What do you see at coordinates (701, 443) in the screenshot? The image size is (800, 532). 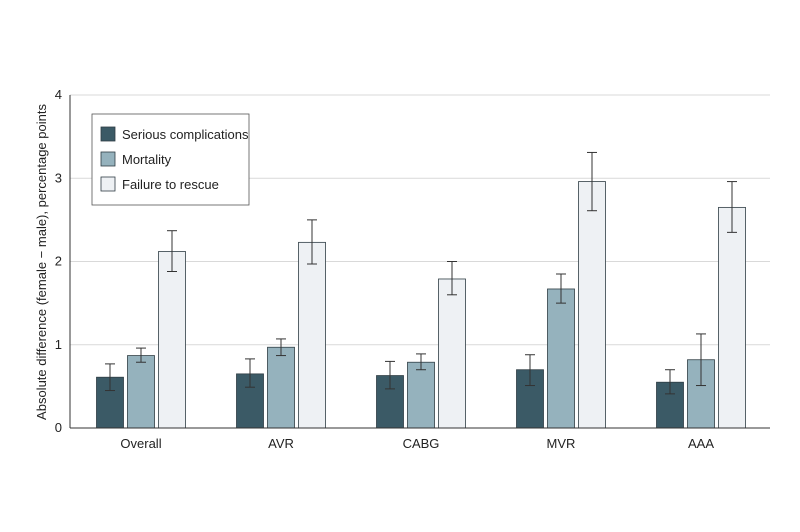 I see `x-tick-label: AAA` at bounding box center [701, 443].